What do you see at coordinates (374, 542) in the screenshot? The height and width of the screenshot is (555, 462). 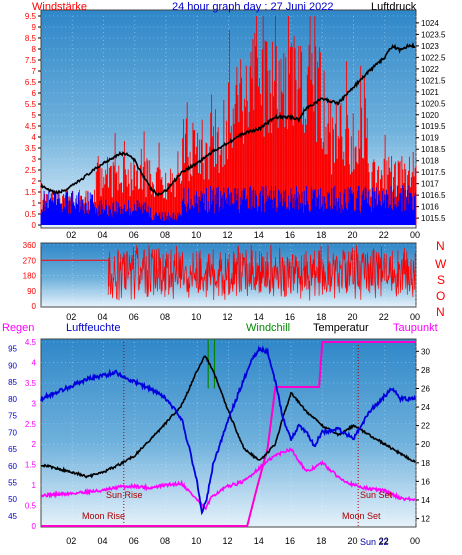 I see `sun-set-clock-label: Sun 22` at bounding box center [374, 542].